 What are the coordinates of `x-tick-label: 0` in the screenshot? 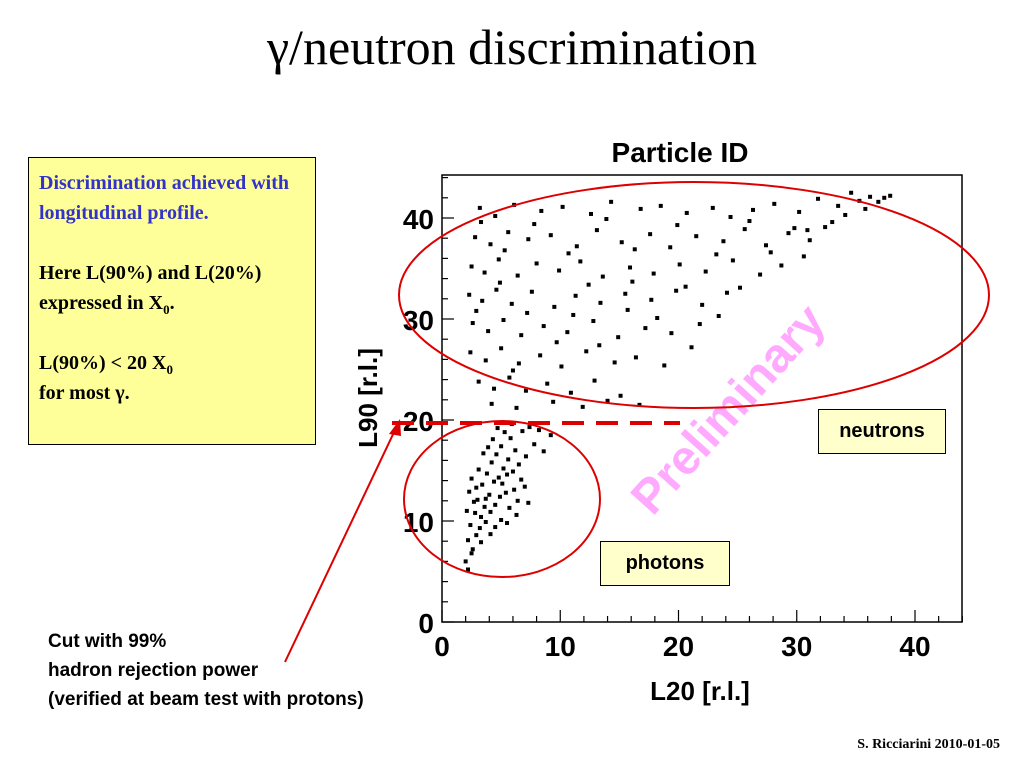 It's located at (442, 646).